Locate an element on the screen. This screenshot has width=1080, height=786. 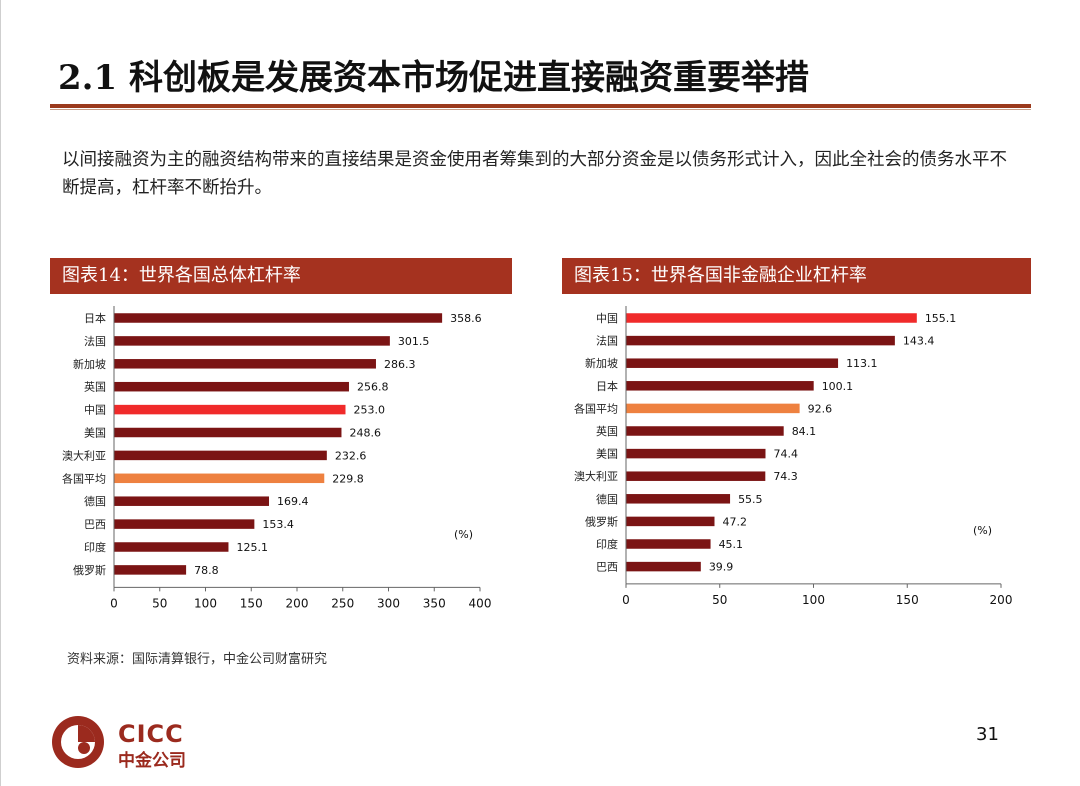
data-label: 113.1 is located at coordinates (862, 363).